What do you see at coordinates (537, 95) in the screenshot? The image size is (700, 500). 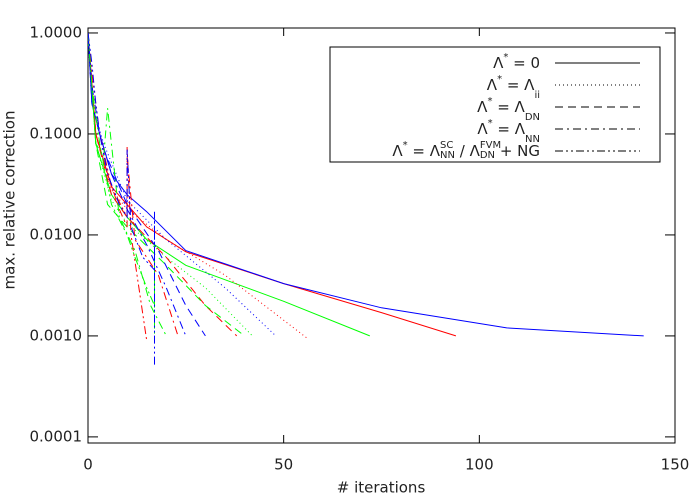 I see `legend-text: ii` at bounding box center [537, 95].